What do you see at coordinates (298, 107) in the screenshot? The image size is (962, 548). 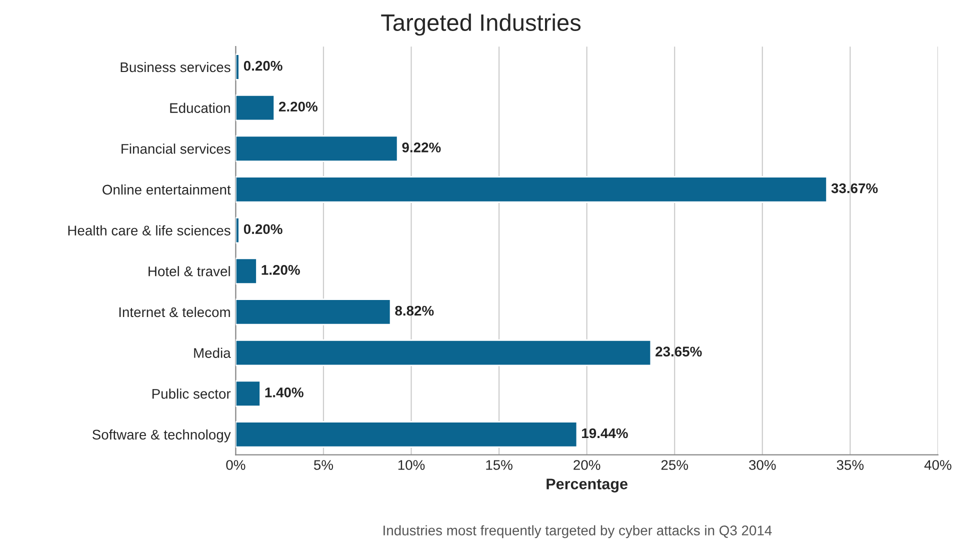 I see `data-label: 2.20%` at bounding box center [298, 107].